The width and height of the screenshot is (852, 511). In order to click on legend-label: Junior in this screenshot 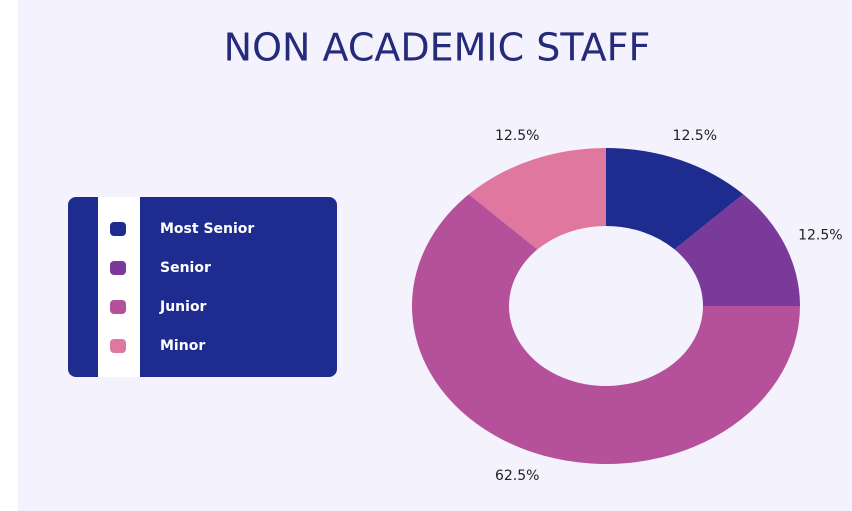, I will do `click(183, 307)`.